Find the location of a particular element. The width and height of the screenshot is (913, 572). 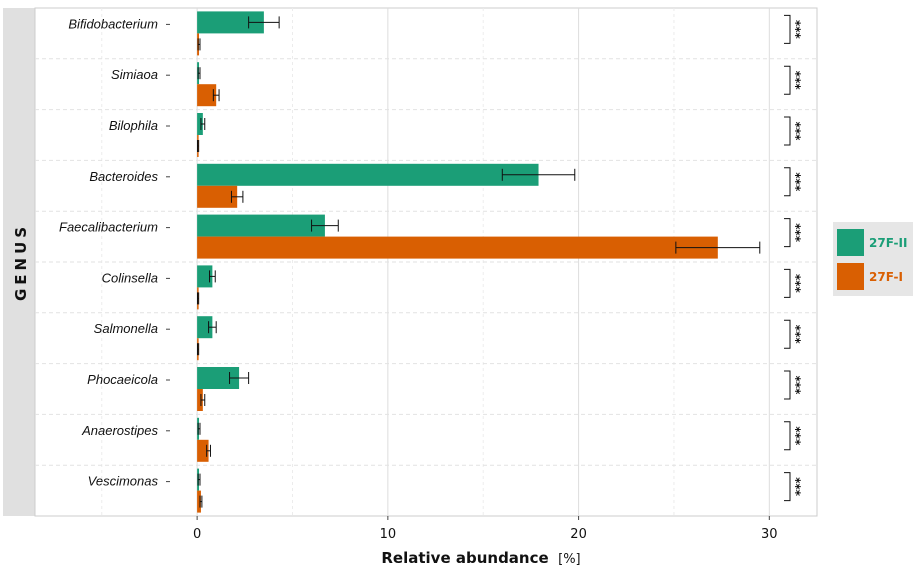

category-label: Simiaoa is located at coordinates (134, 74).